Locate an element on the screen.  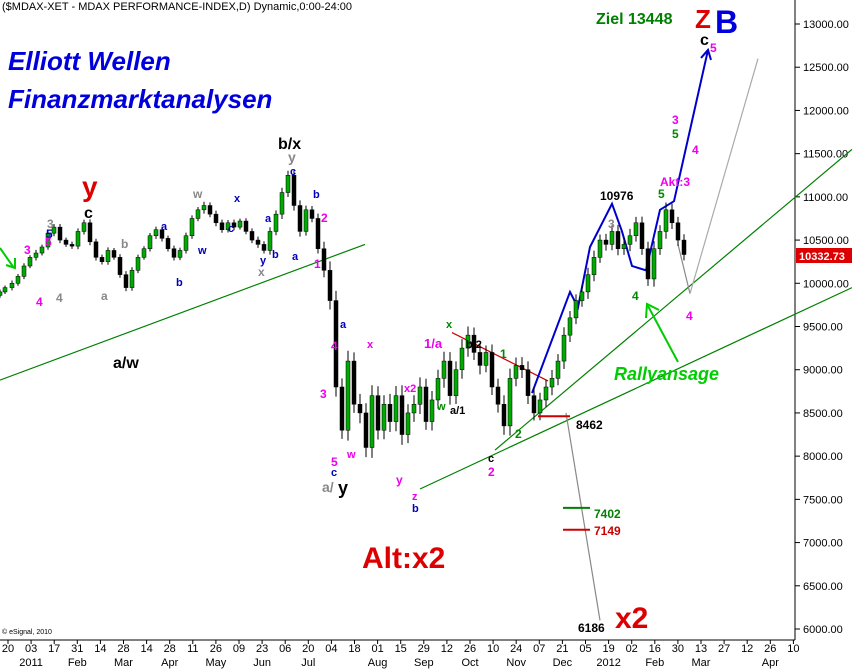
day-tick-label: 28 is located at coordinates (123, 649).